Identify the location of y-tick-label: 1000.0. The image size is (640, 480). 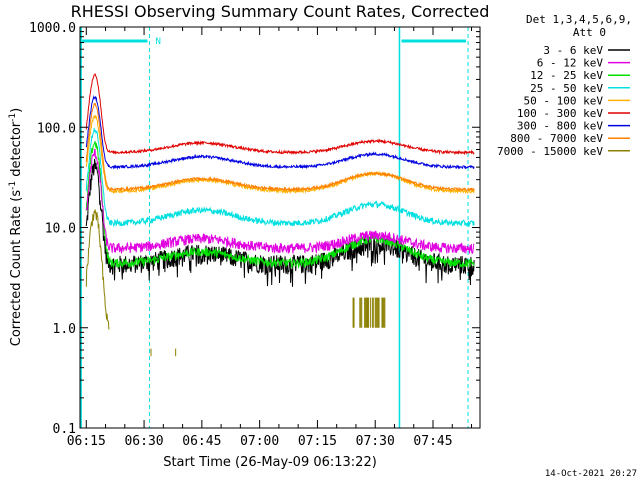
(52, 28).